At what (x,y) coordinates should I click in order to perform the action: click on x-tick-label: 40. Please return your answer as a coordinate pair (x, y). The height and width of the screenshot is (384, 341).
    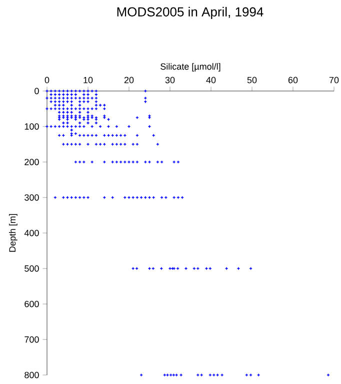
    Looking at the image, I should click on (211, 80).